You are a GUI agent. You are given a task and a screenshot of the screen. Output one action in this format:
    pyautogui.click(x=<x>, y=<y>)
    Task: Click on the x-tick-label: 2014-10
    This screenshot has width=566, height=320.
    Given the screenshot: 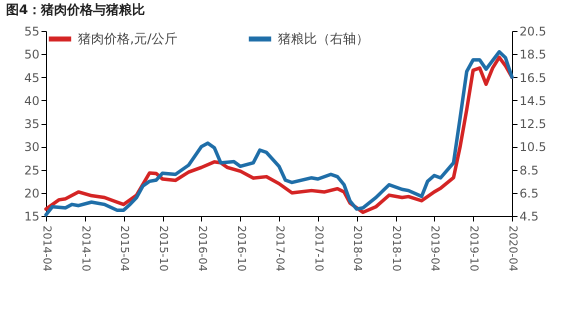 What is the action you would take?
    pyautogui.click(x=85, y=249)
    